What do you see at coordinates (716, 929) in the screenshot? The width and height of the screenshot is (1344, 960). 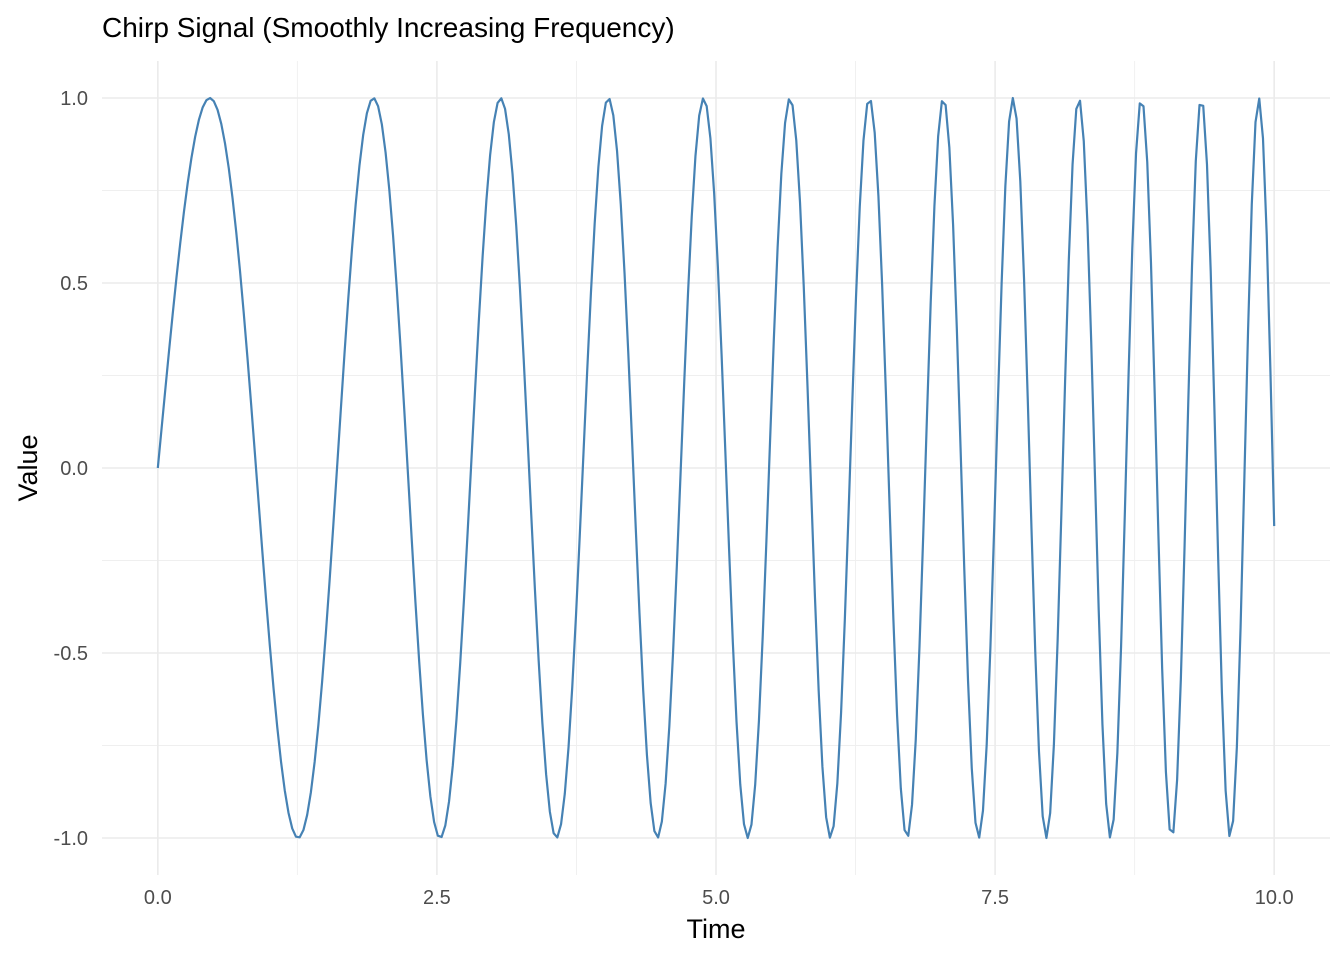 I see `x-axis-title: Time` at bounding box center [716, 929].